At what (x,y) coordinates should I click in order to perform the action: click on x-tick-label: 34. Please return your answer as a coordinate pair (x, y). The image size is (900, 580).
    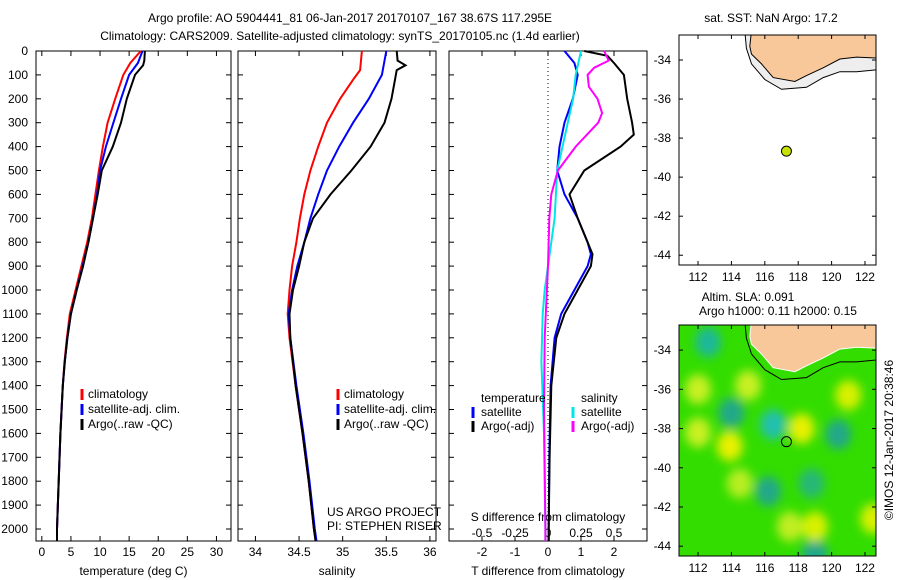
    Looking at the image, I should click on (256, 552).